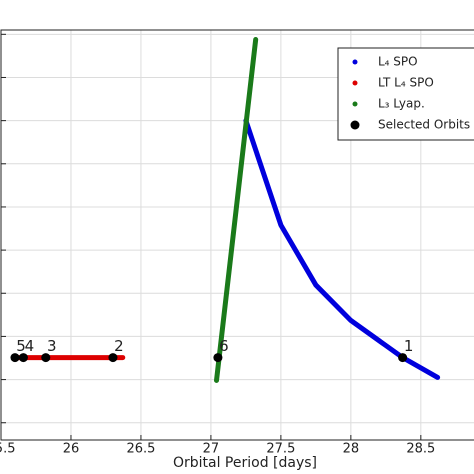 The width and height of the screenshot is (474, 474). What do you see at coordinates (52, 346) in the screenshot?
I see `point-label: 3` at bounding box center [52, 346].